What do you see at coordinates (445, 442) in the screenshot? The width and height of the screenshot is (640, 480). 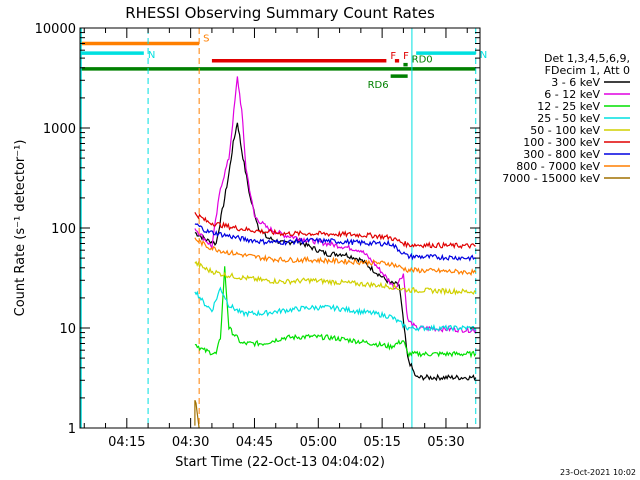 I see `x-tick-label: 05:30` at bounding box center [445, 442].